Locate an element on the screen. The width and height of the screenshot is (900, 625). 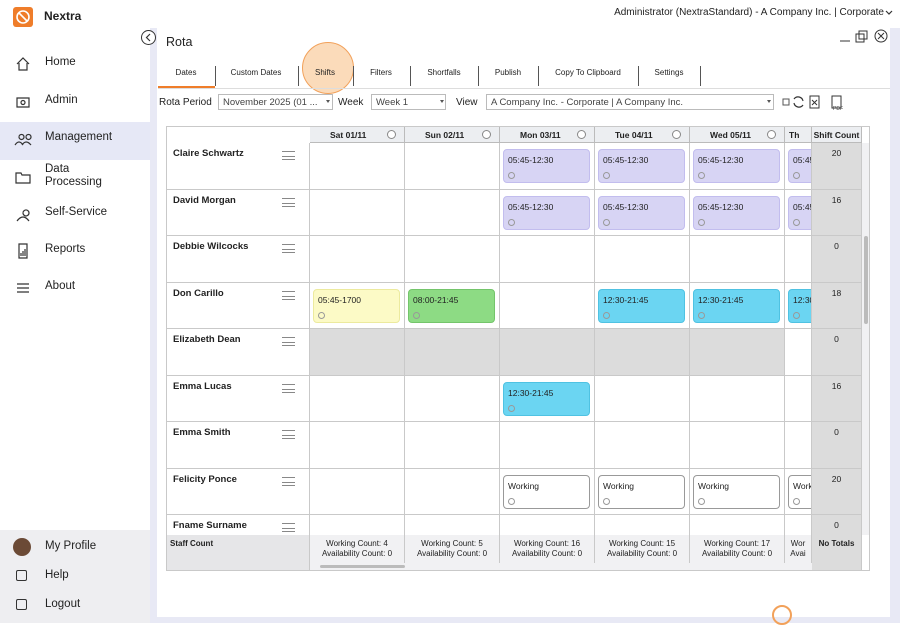
collapse-button is located at coordinates (148, 37).